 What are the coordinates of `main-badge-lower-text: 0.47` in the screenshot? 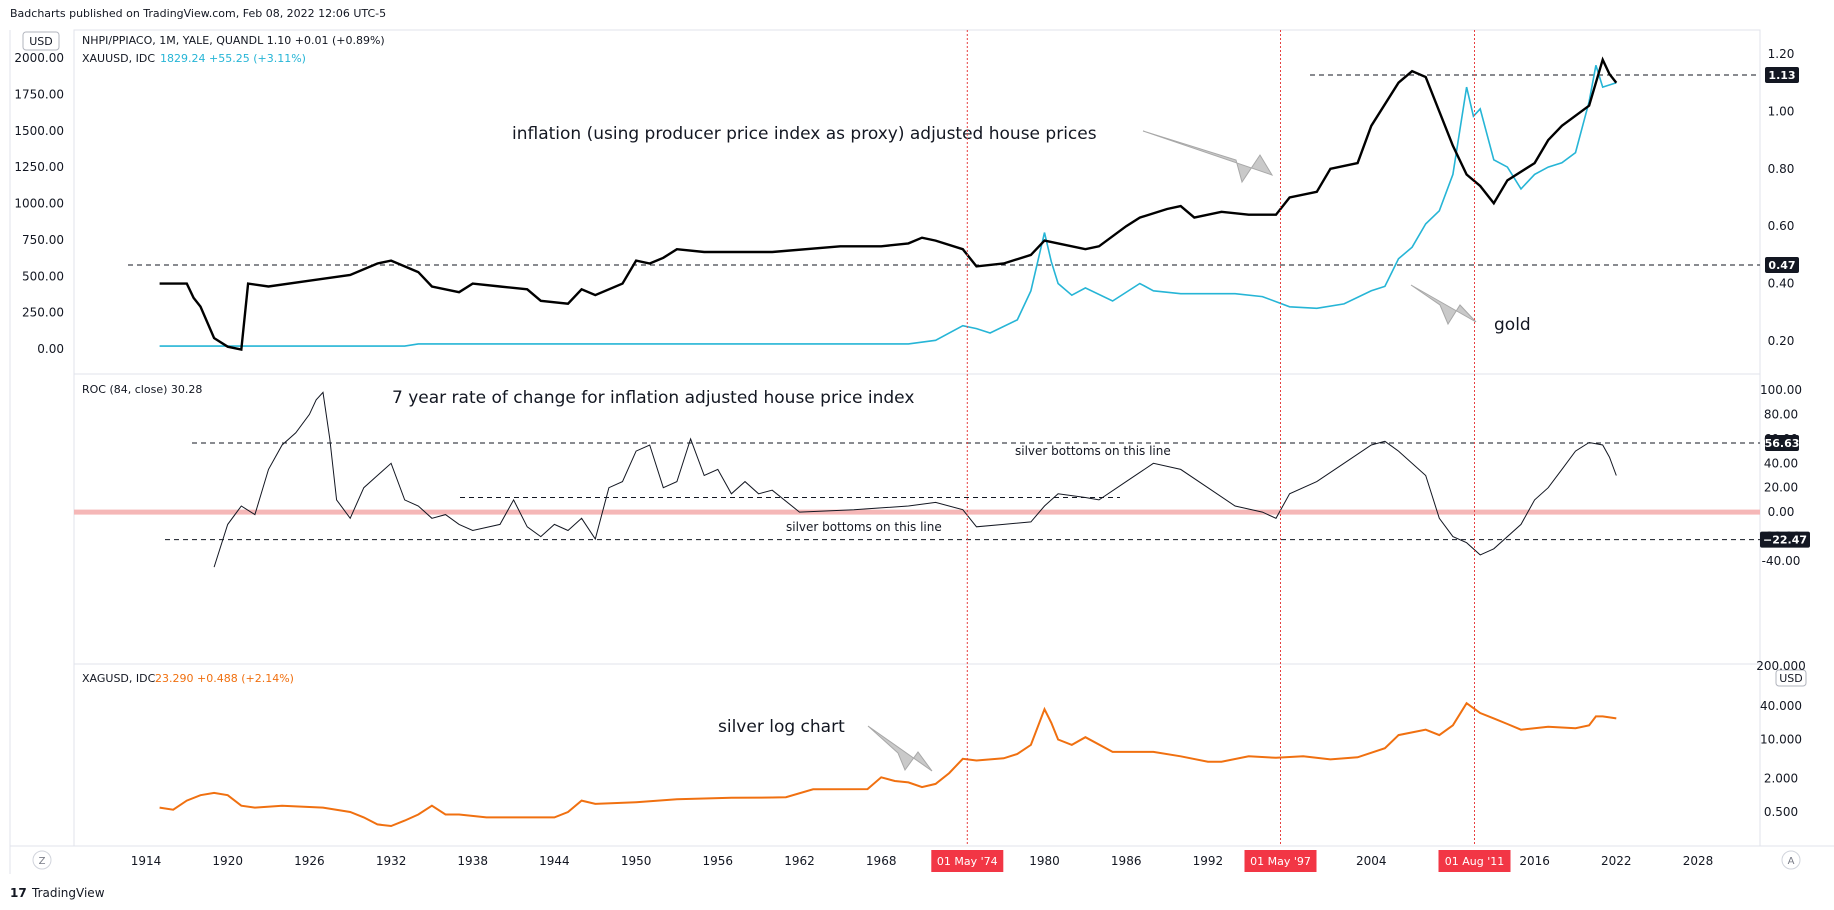 It's located at (1781, 265).